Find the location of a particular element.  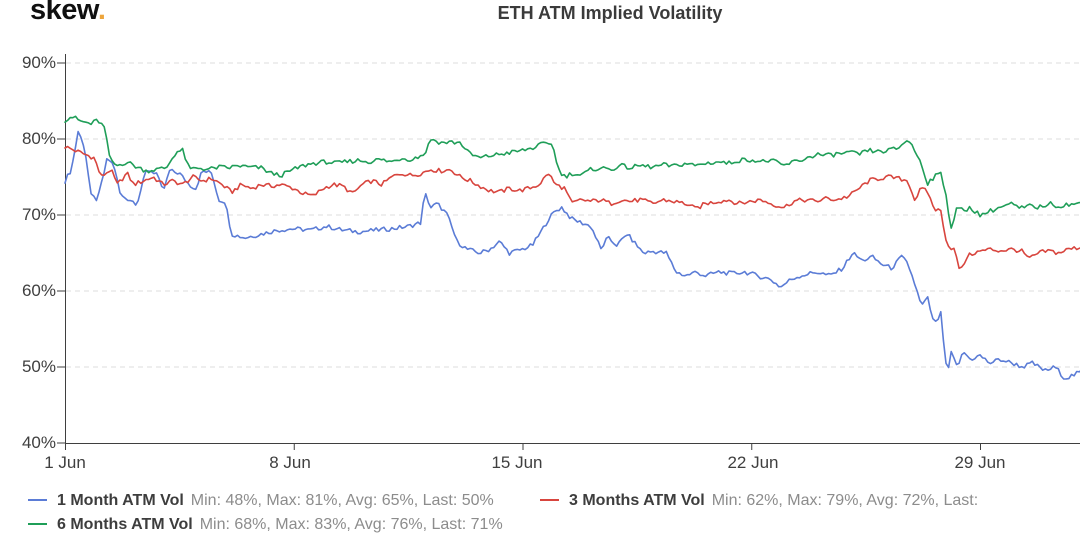

y-axis-tick-90: 90% is located at coordinates (38, 62).